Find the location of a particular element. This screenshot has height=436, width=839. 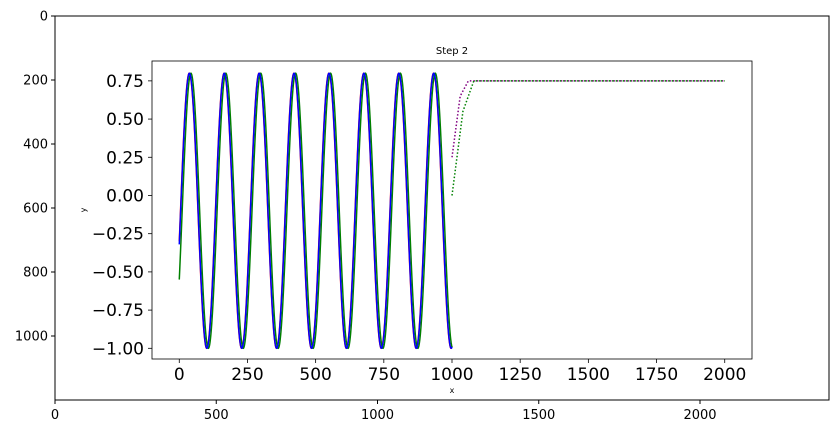

outer-y-tick-label: 600 is located at coordinates (35, 209).